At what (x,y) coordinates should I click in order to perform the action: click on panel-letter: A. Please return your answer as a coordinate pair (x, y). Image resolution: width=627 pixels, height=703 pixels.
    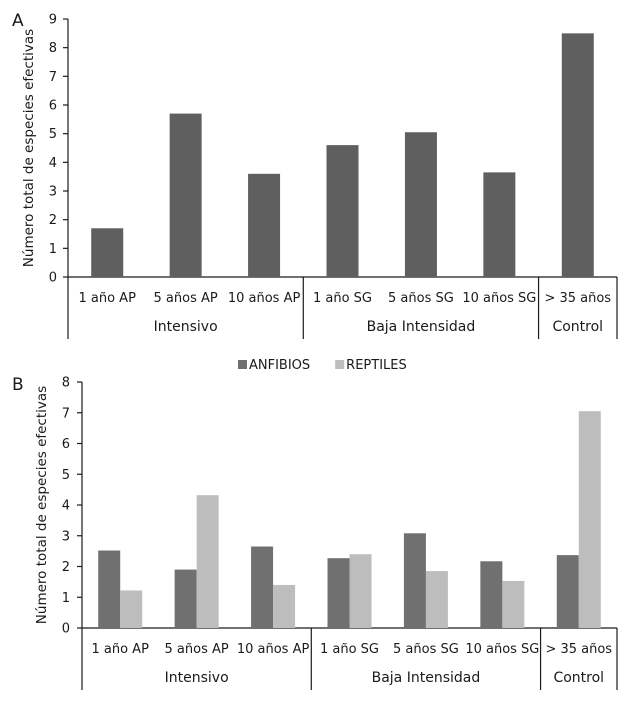
    Looking at the image, I should click on (18, 21).